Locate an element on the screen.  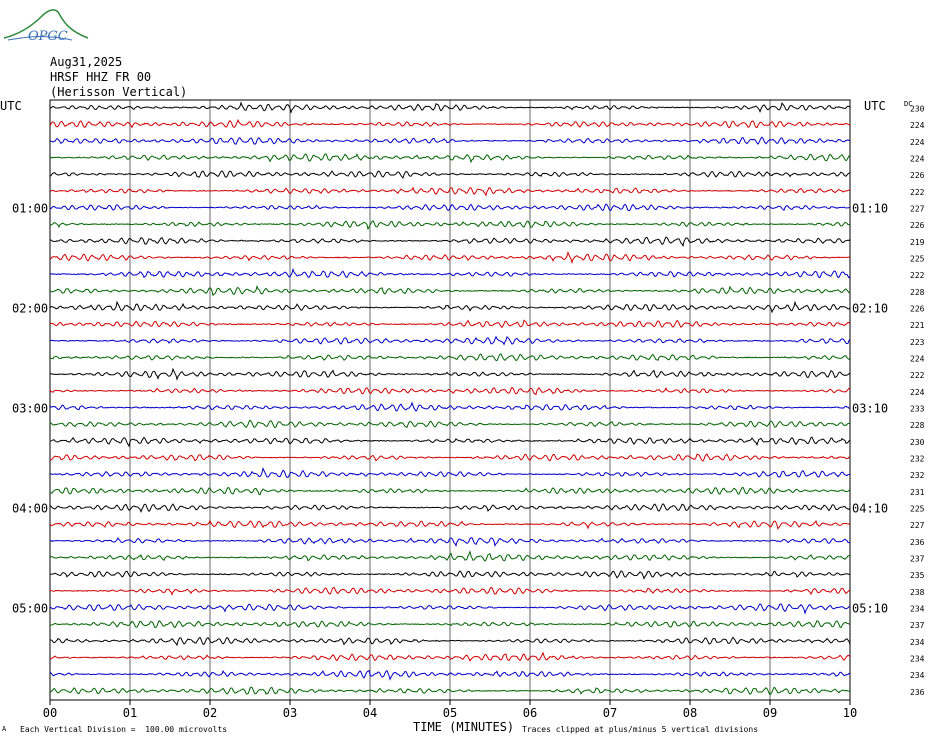
location-label: (Herisson Vertical) is located at coordinates (119, 92).